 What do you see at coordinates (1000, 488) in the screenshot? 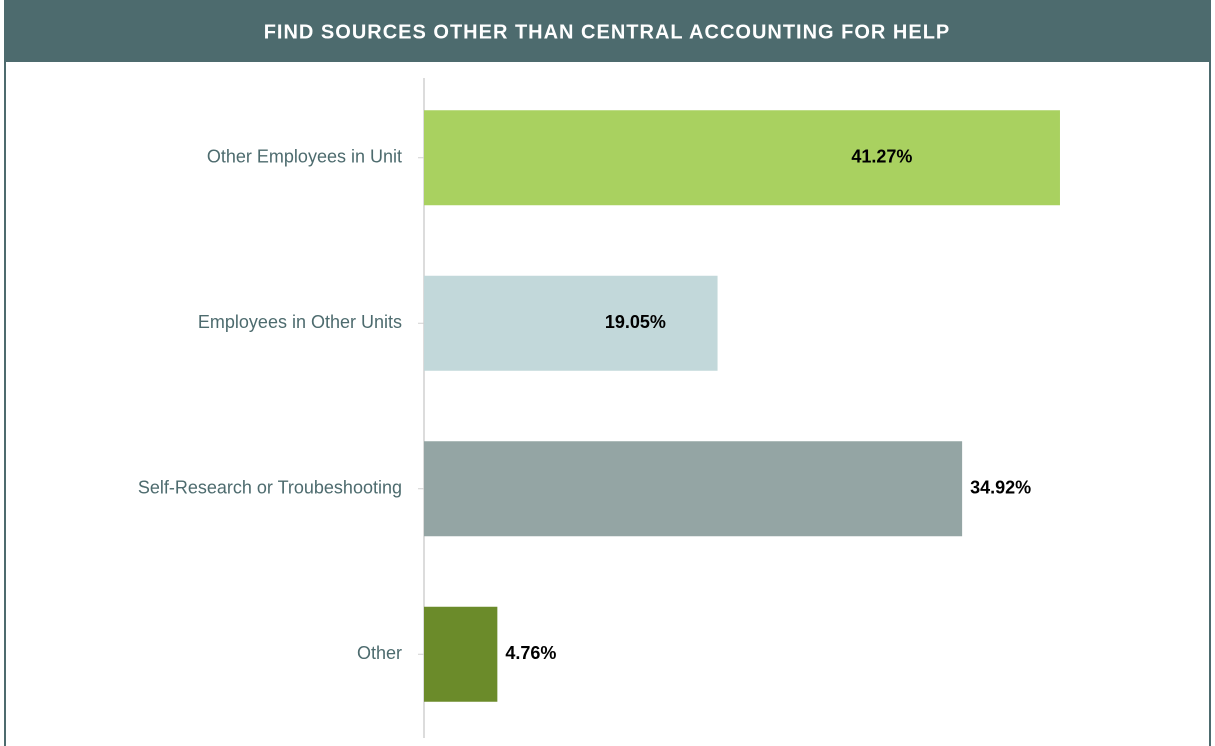
I see `data-label: 34.92%` at bounding box center [1000, 488].